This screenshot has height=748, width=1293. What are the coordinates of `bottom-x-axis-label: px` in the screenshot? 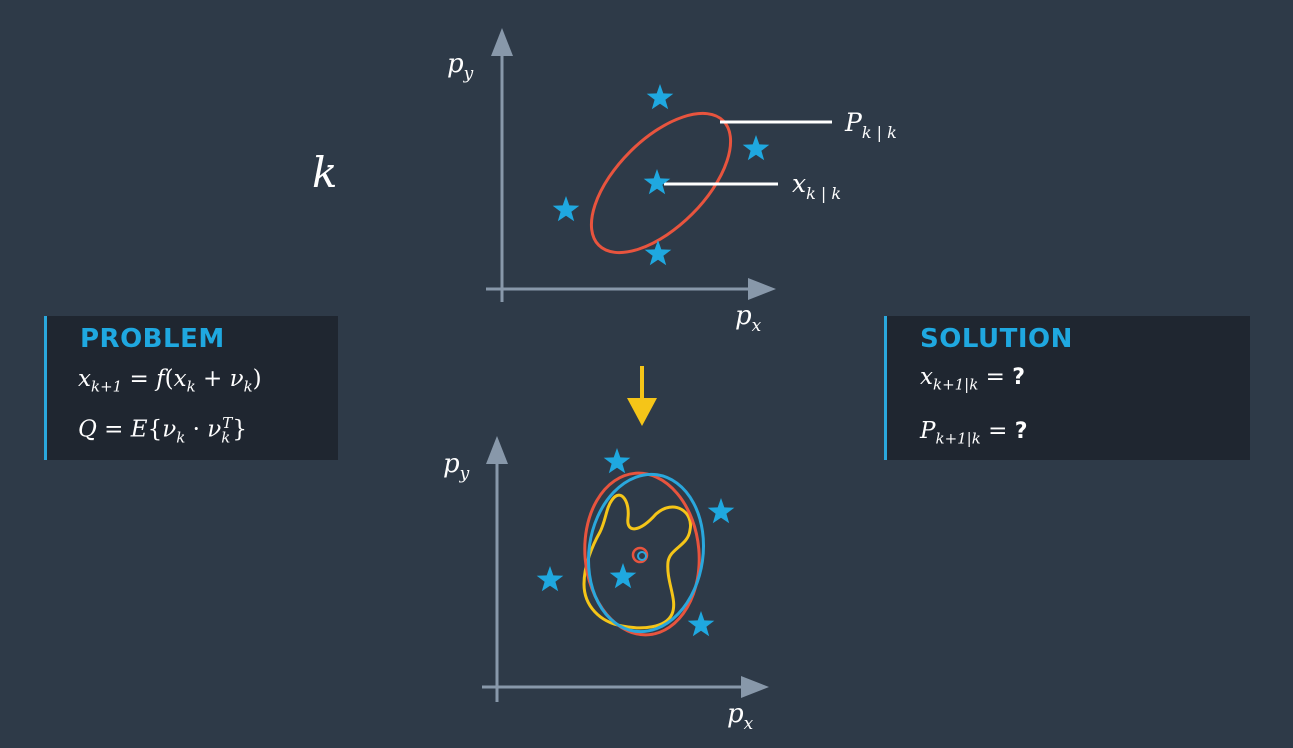 It's located at (740, 716).